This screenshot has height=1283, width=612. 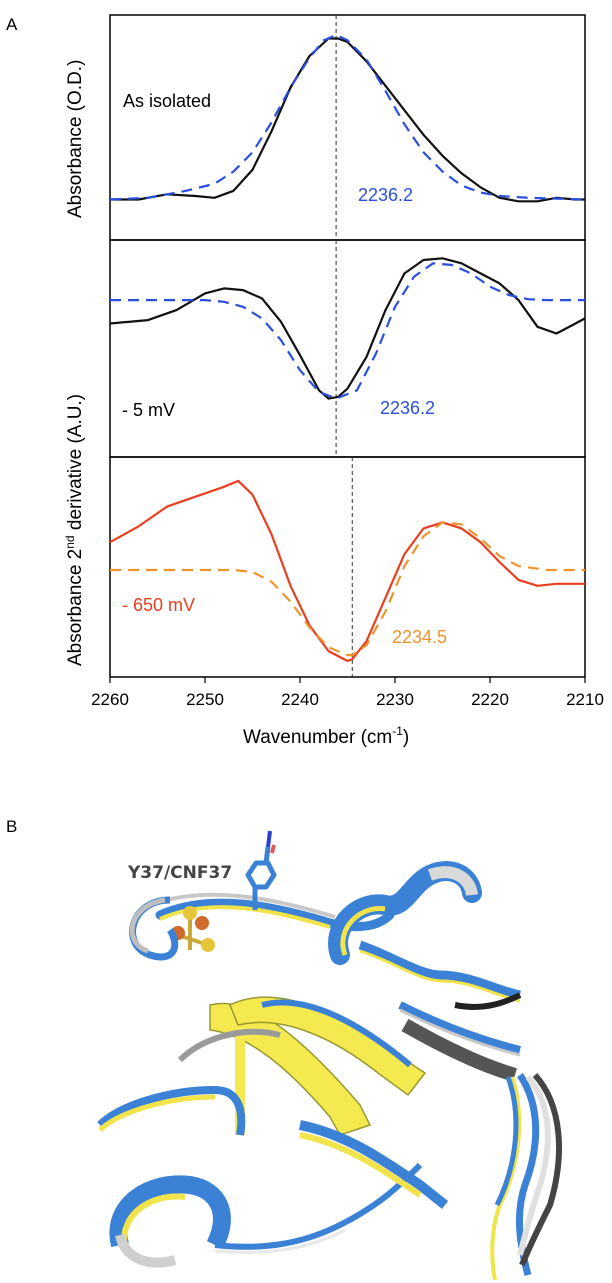 What do you see at coordinates (407, 408) in the screenshot?
I see `panel-2-peak-label: 2236.2` at bounding box center [407, 408].